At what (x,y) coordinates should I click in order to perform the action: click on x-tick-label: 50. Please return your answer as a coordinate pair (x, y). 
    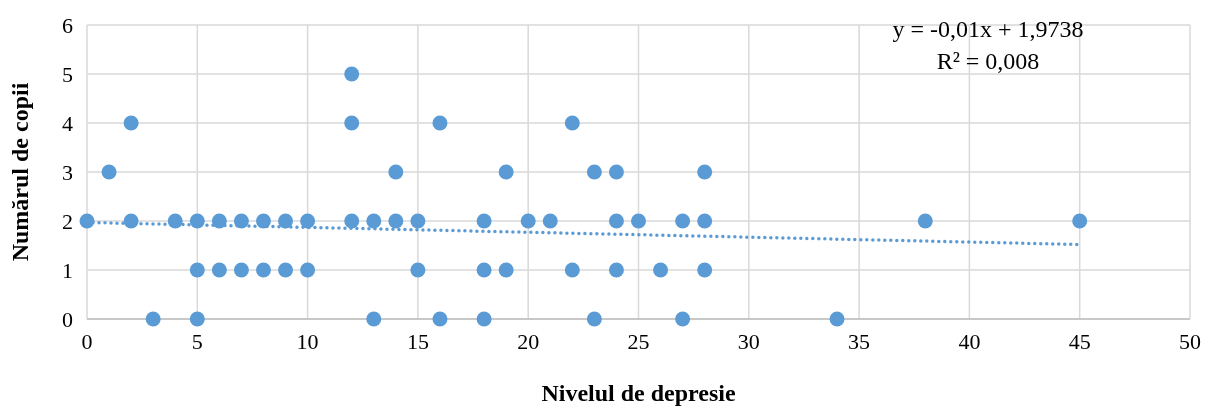
    Looking at the image, I should click on (1190, 341).